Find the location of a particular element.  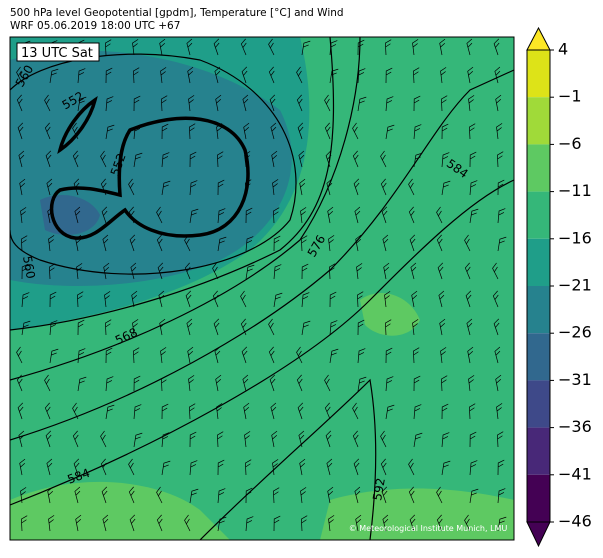

time-label: 13 UTC Sat is located at coordinates (57, 53).